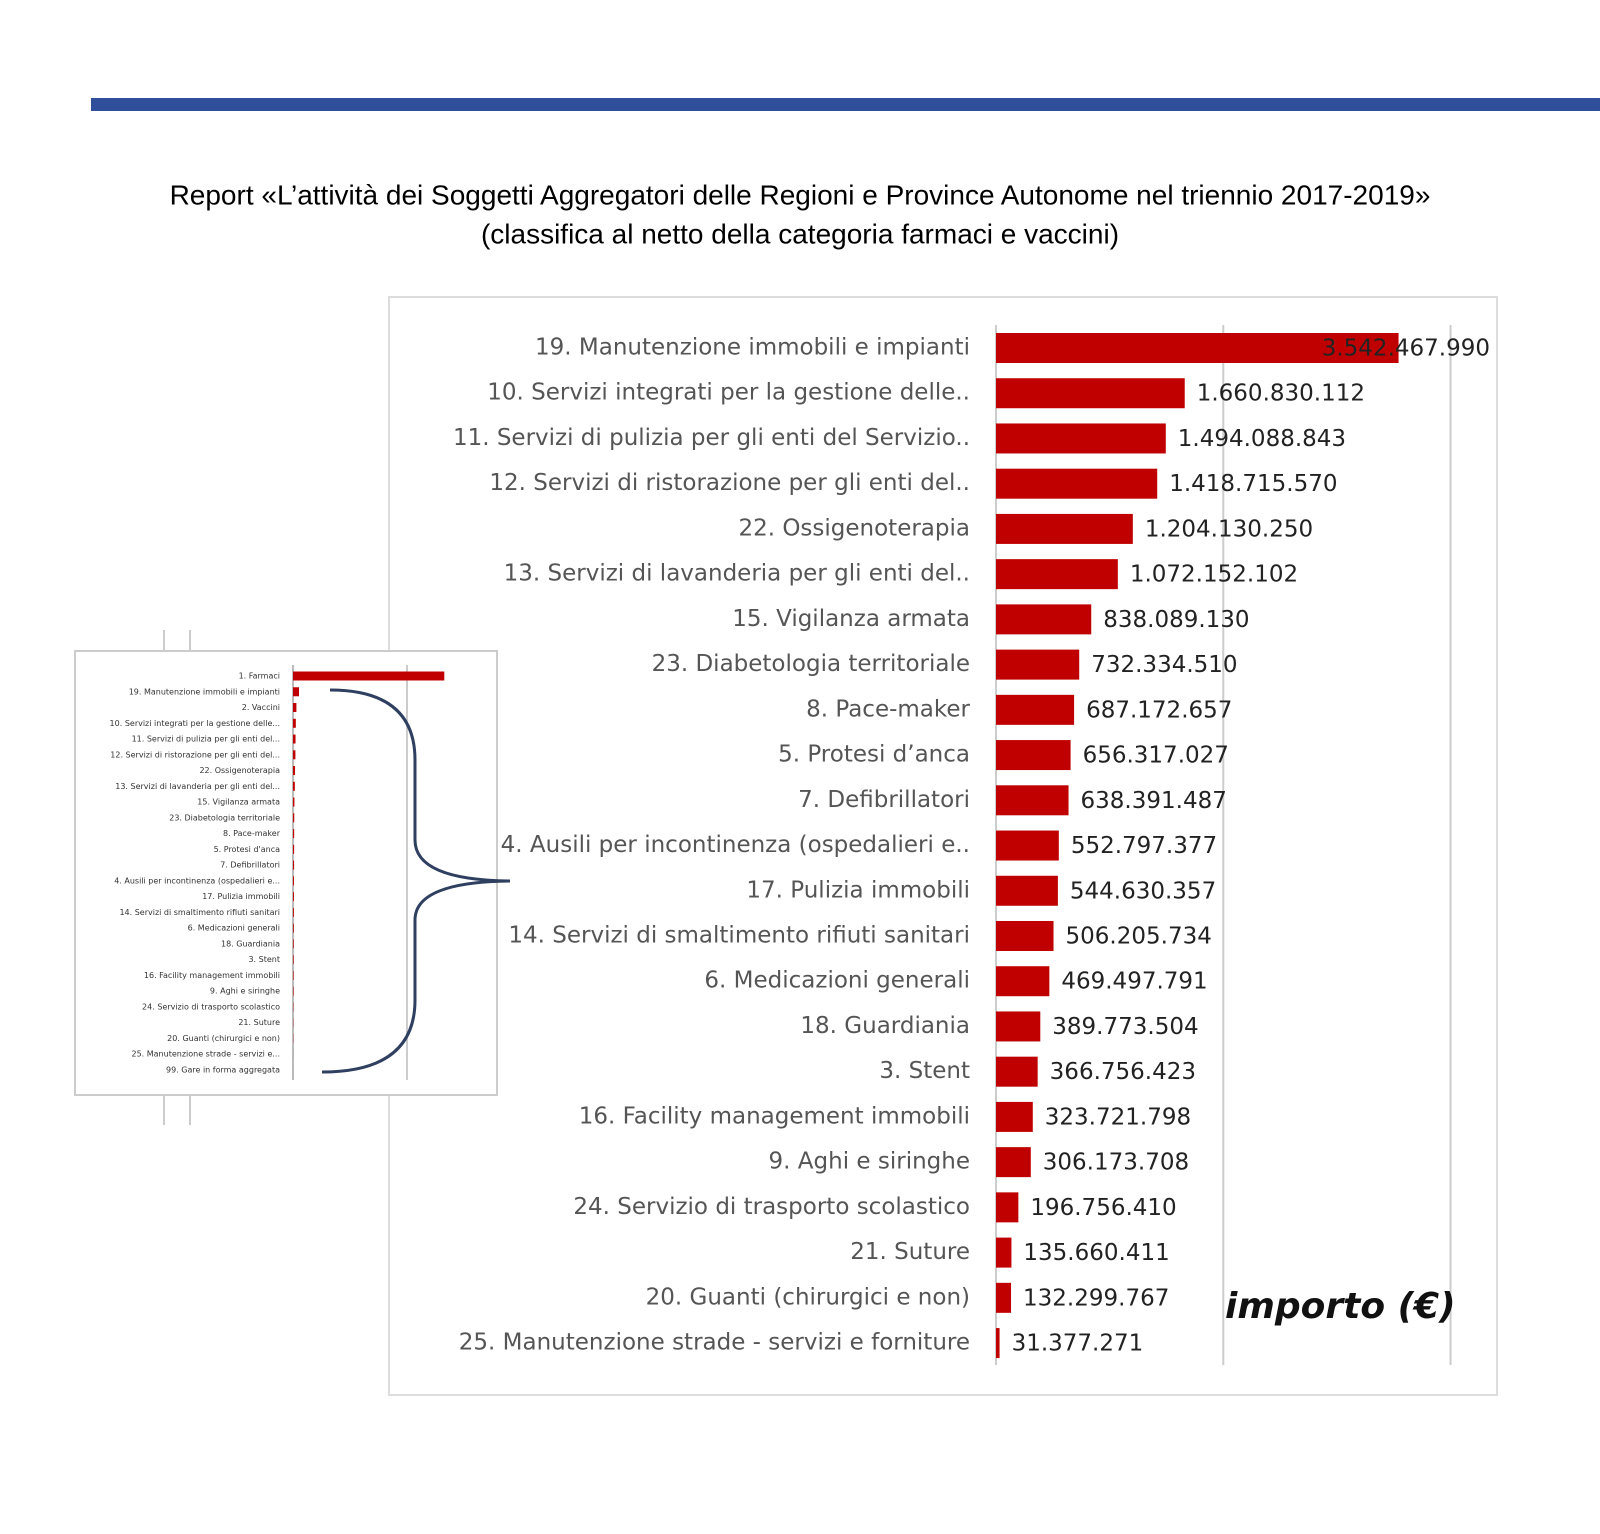 Image resolution: width=1600 pixels, height=1534 pixels. I want to click on value-label: 552.797.377, so click(1144, 846).